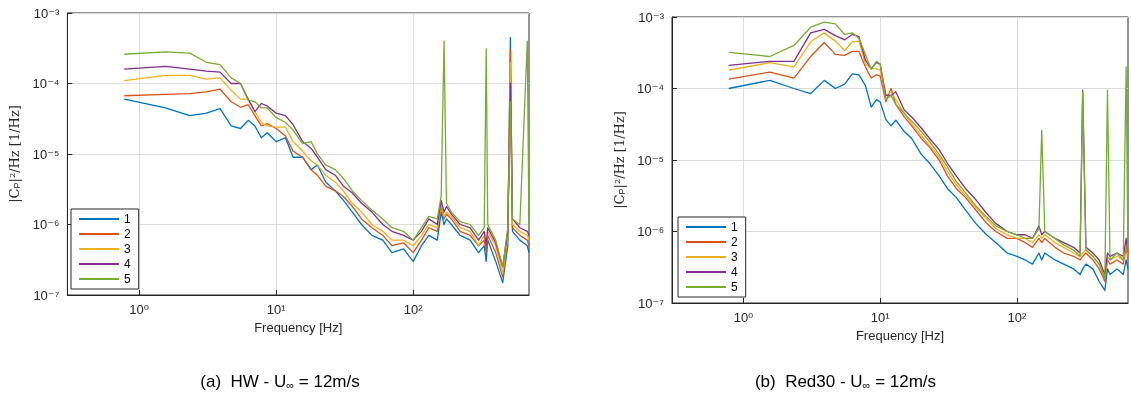  What do you see at coordinates (845, 381) in the screenshot?
I see `text: (b) Red30 - U∞ = 12m/s` at bounding box center [845, 381].